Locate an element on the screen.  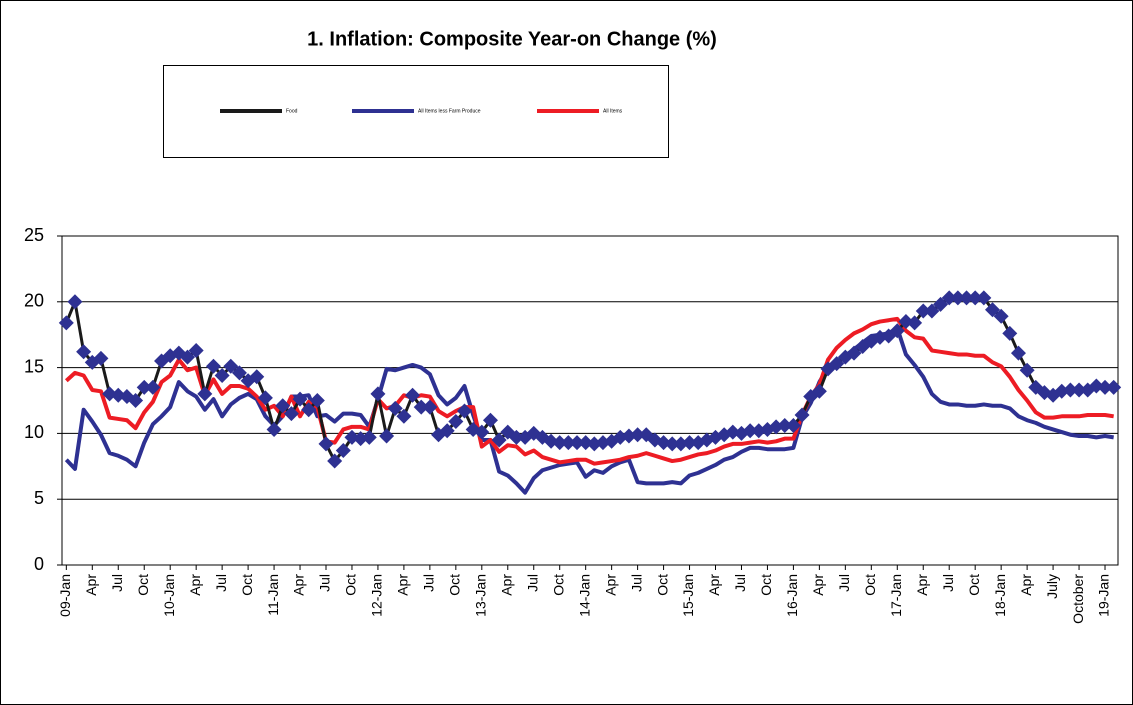
legend-label: All Items less Farm Produce is located at coordinates (449, 111).